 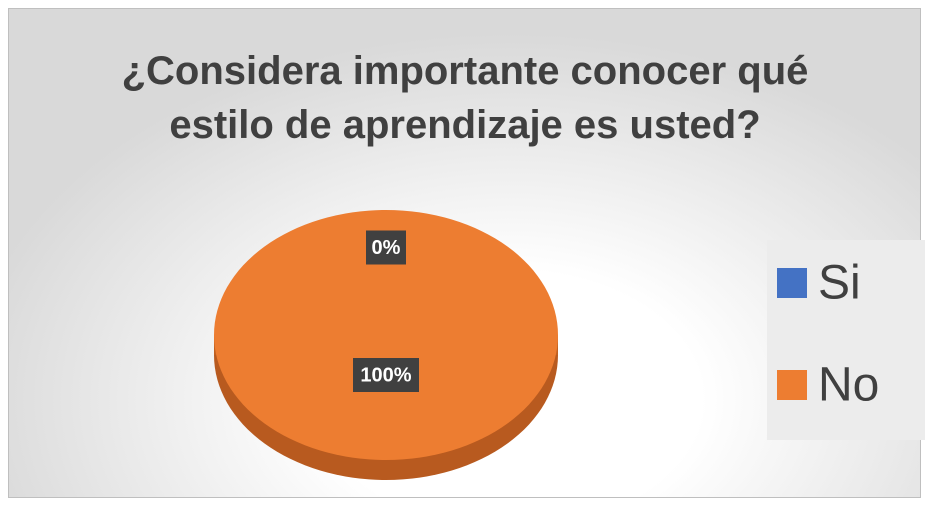 What do you see at coordinates (839, 283) in the screenshot?
I see `legend-label: Si` at bounding box center [839, 283].